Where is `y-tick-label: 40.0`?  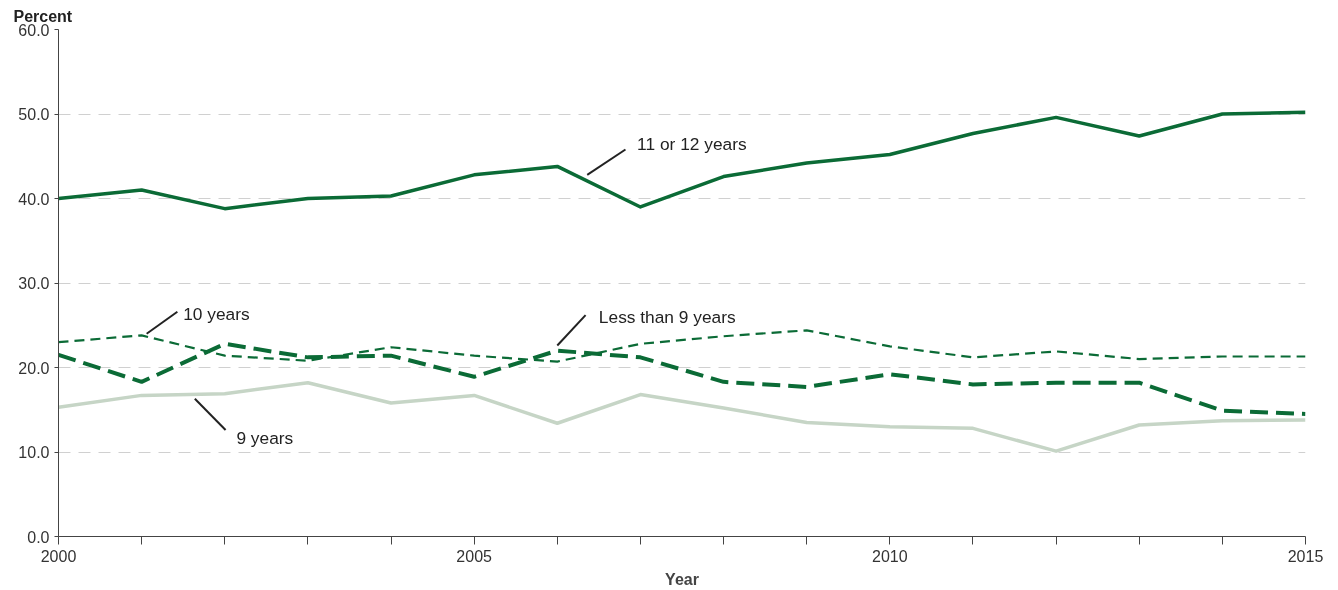
y-tick-label: 40.0 is located at coordinates (34, 199).